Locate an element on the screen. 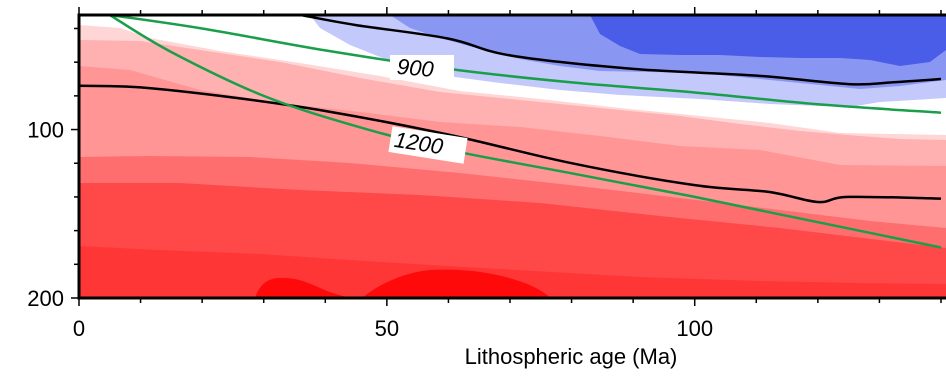 The width and height of the screenshot is (946, 377). contour-label-900: 900 is located at coordinates (416, 68).